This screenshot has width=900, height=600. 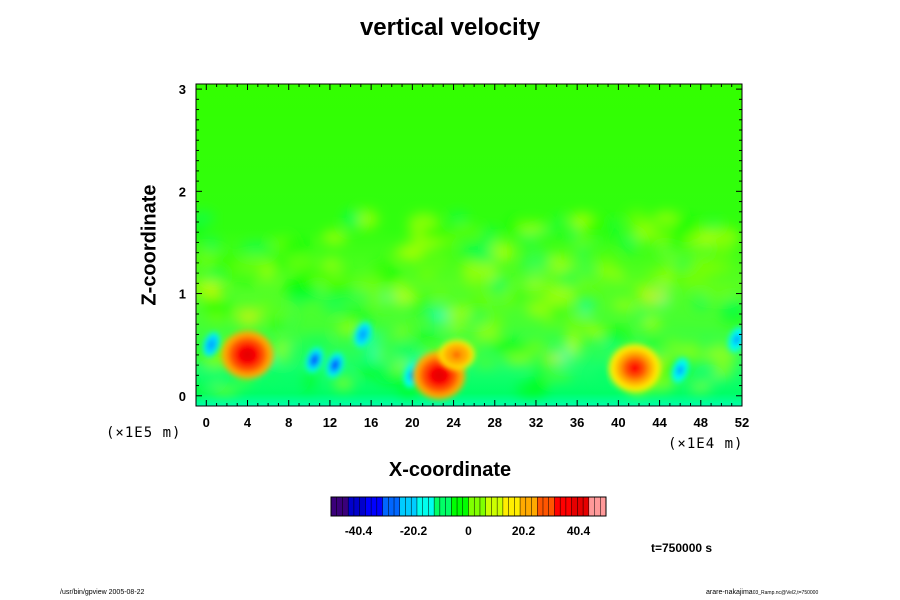 I want to click on x-tick-label: 4, so click(x=248, y=422).